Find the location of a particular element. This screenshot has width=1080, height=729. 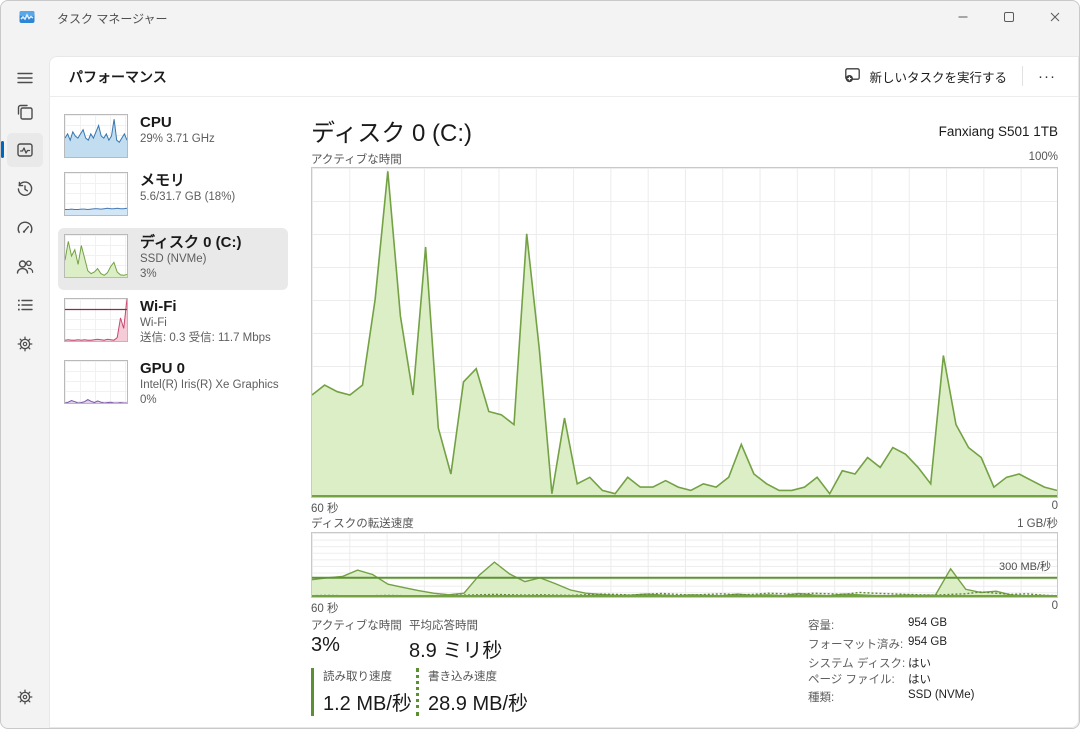

window-title: タスク マネージャー is located at coordinates (112, 19).